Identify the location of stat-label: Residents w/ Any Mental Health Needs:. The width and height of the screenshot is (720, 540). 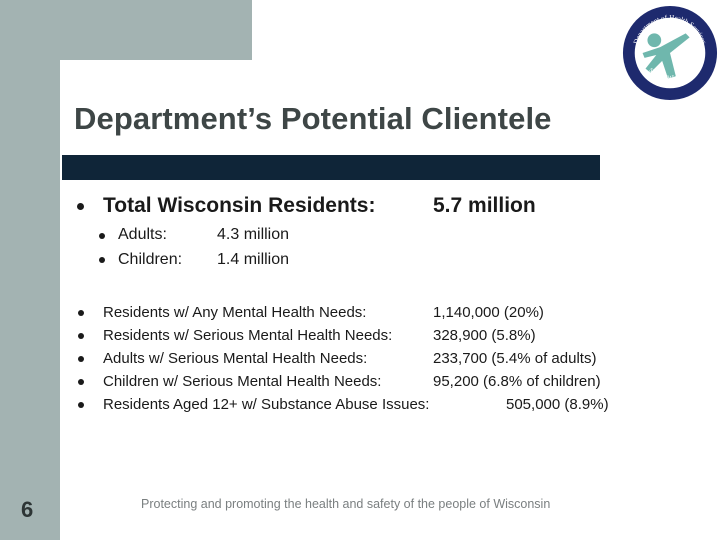
(235, 312).